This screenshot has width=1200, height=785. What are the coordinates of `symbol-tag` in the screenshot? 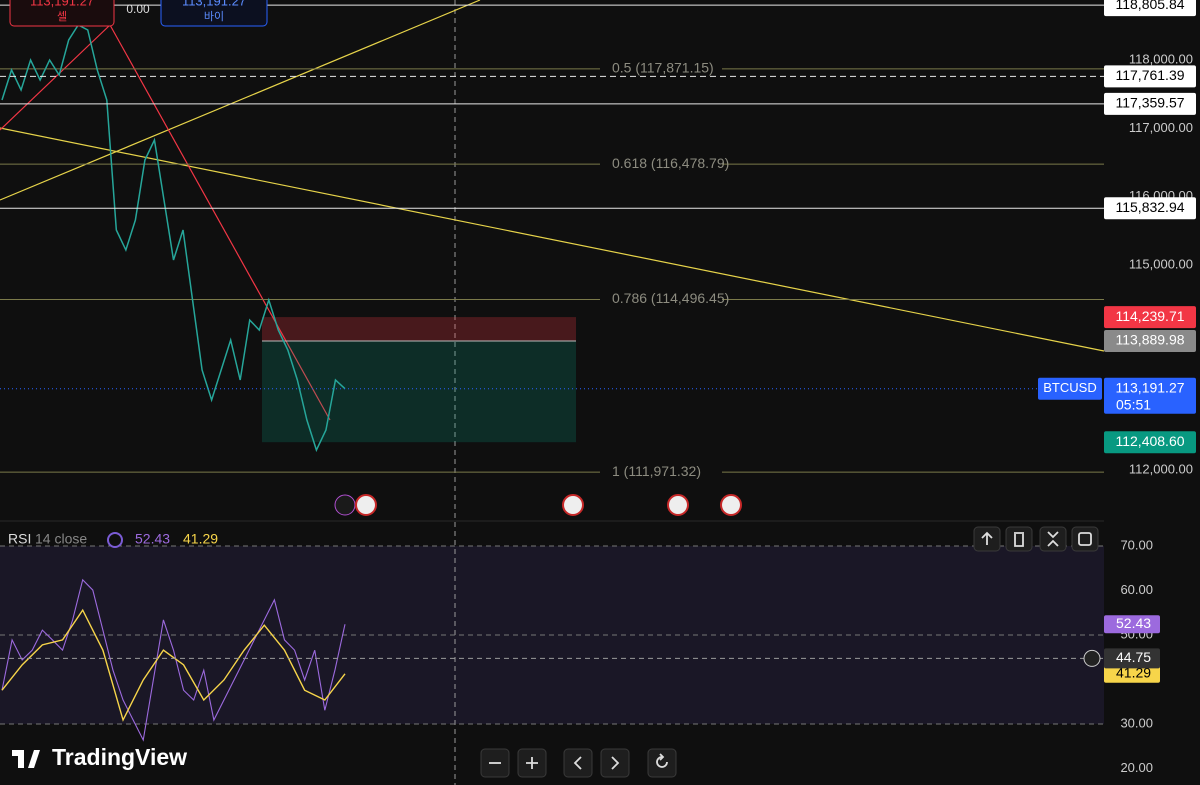 It's located at (1070, 388).